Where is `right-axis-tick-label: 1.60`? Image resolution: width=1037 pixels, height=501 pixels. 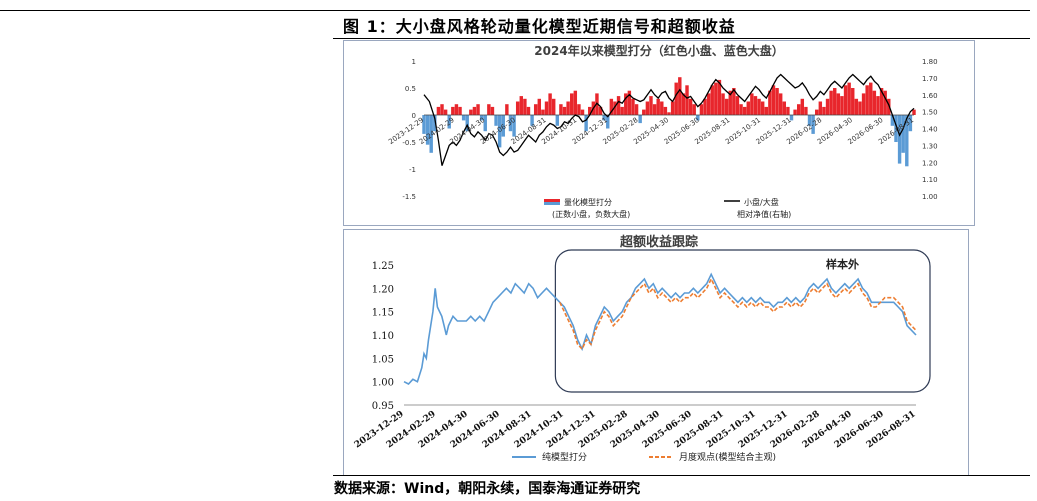 right-axis-tick-label: 1.60 is located at coordinates (930, 96).